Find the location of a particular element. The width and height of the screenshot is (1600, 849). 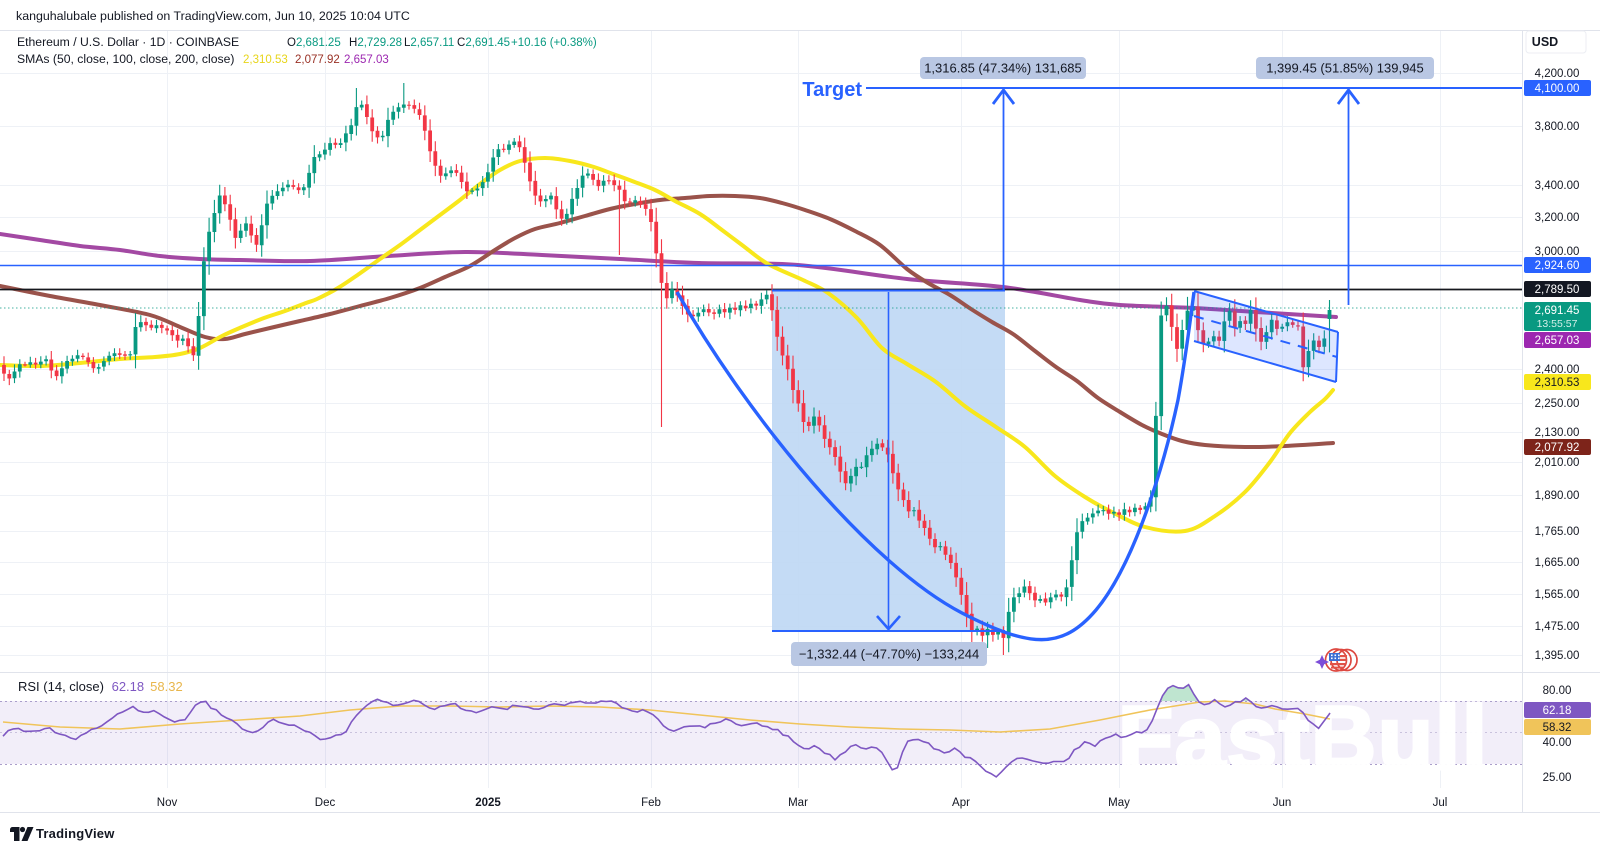

svg-text: 58.32 is located at coordinates (1557, 728).